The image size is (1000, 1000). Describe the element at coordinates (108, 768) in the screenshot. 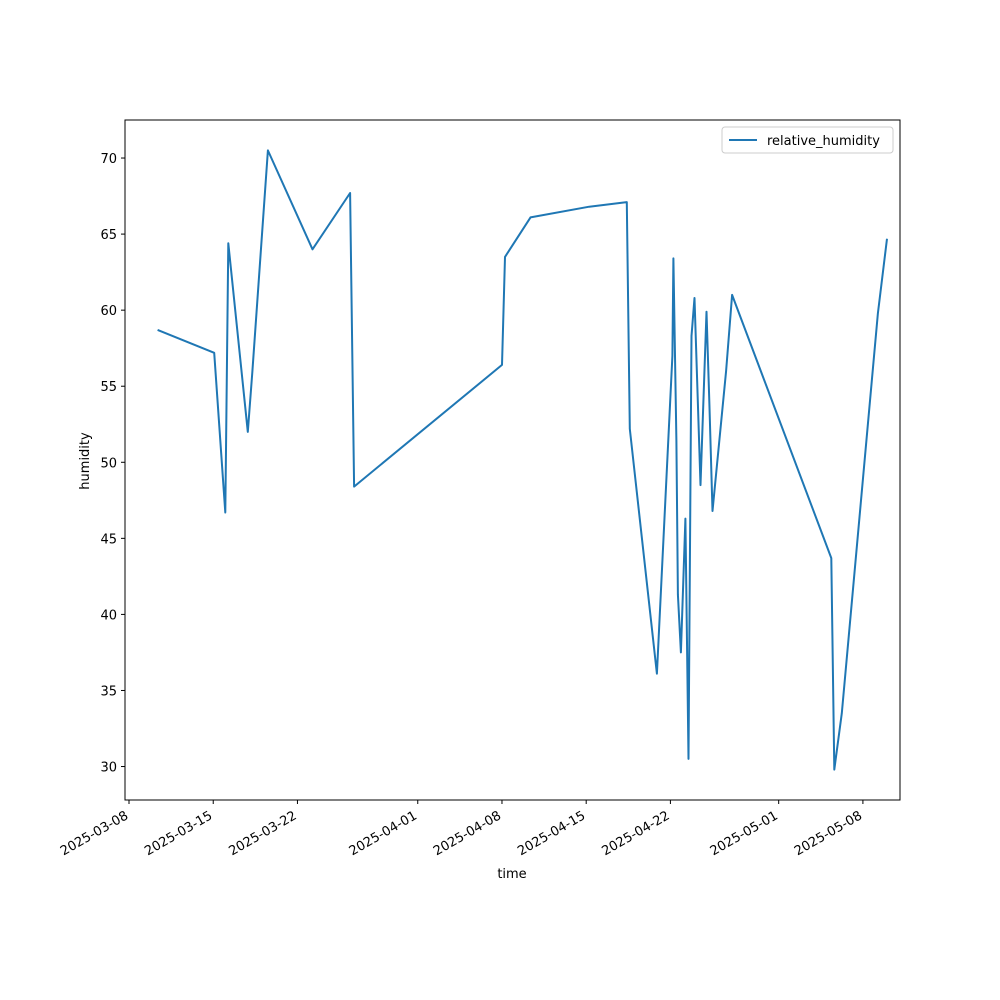

I see `y-tick-label: 30` at that location.